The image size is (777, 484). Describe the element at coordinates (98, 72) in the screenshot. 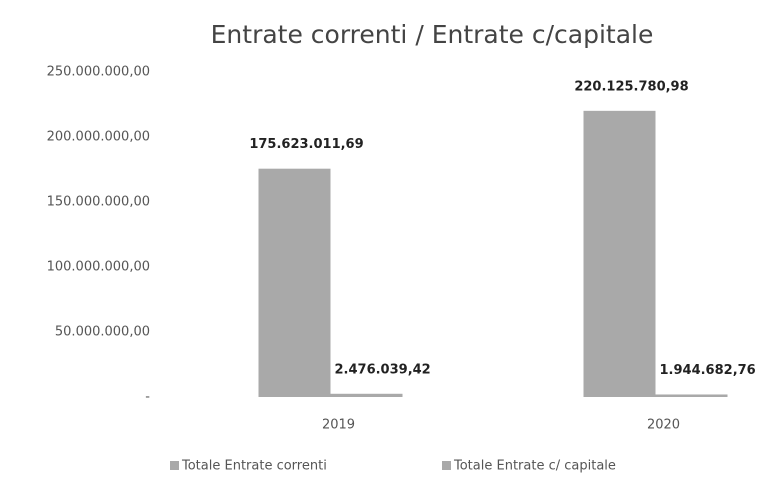

I see `y-tick-label: 250.000.000,00` at that location.